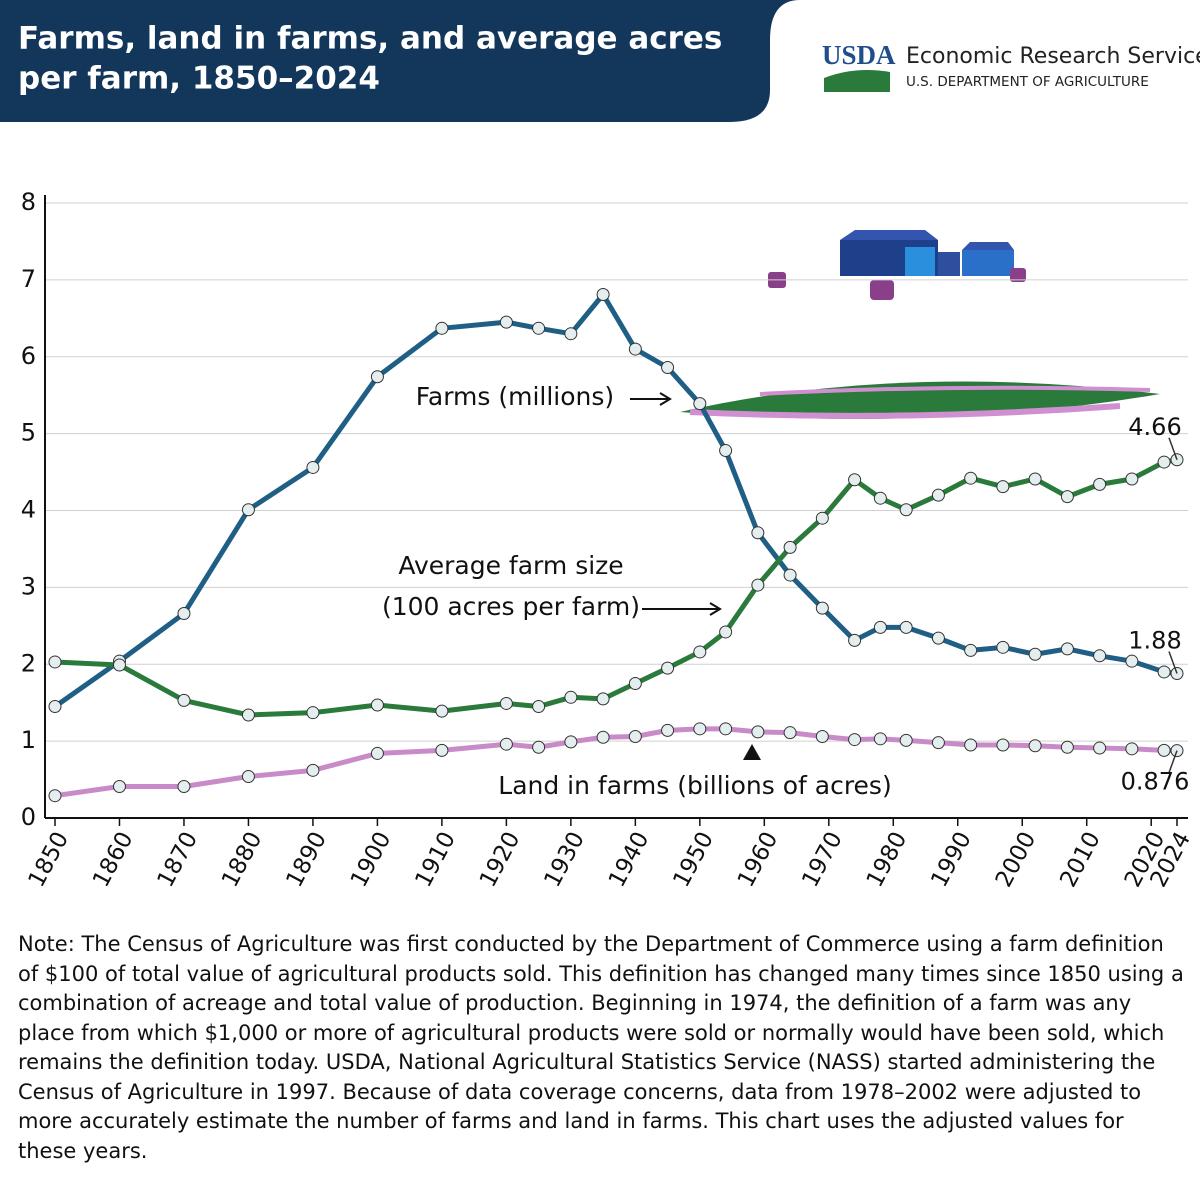 The height and width of the screenshot is (1182, 1200). I want to click on x-tick-label: 2000, so click(1016, 860).